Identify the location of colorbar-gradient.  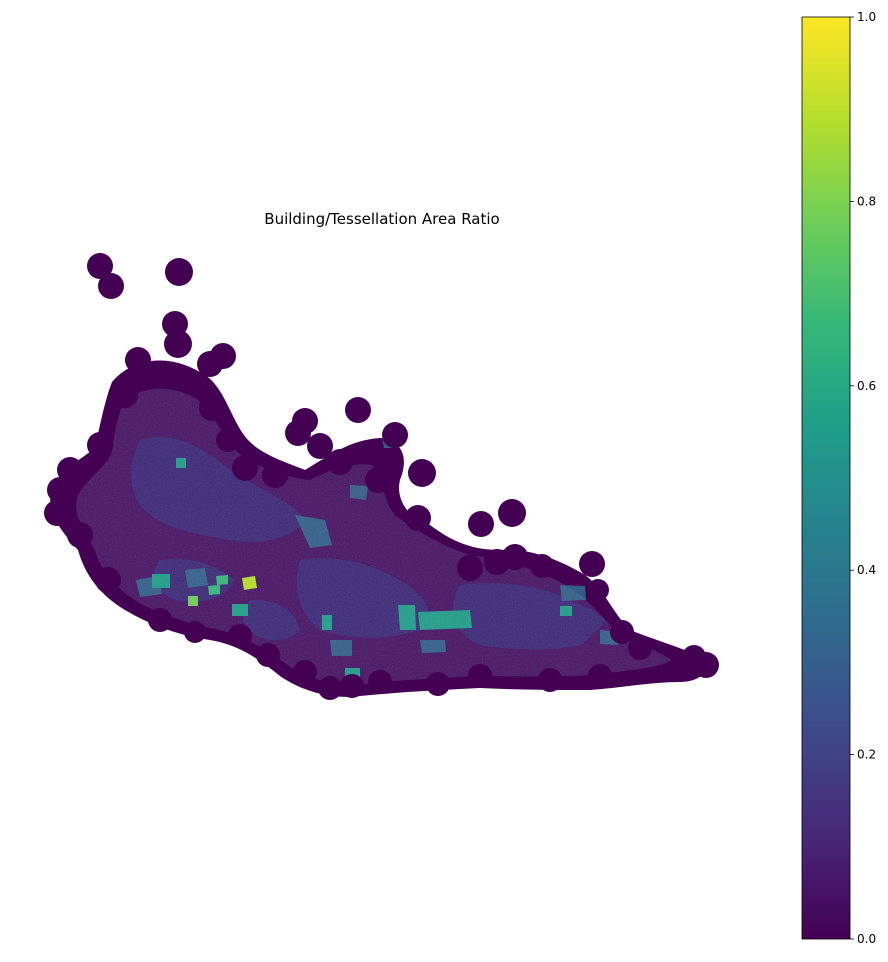
(826, 478).